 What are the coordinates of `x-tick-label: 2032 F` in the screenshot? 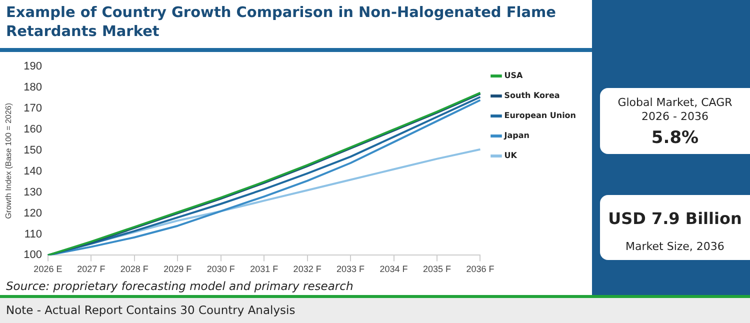 It's located at (307, 269).